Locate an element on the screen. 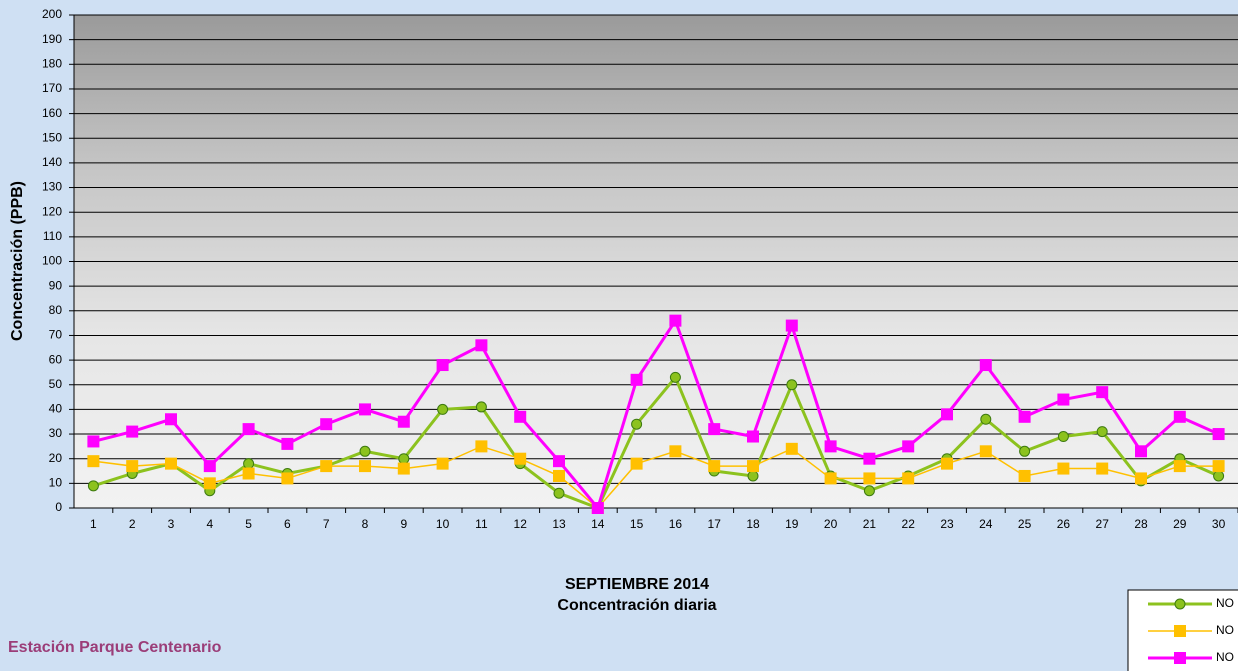 The height and width of the screenshot is (671, 1238). y-tick-label: 130 is located at coordinates (52, 187).